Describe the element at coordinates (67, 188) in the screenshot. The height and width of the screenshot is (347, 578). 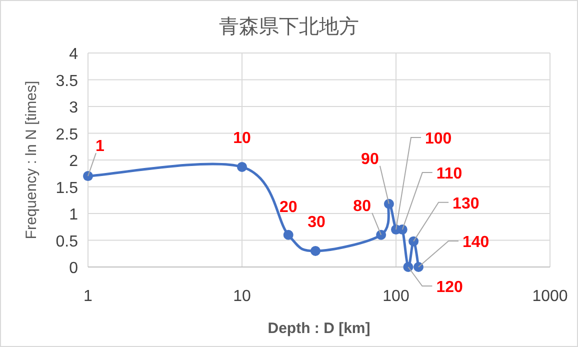
I see `y-tick-label: 1.5` at that location.